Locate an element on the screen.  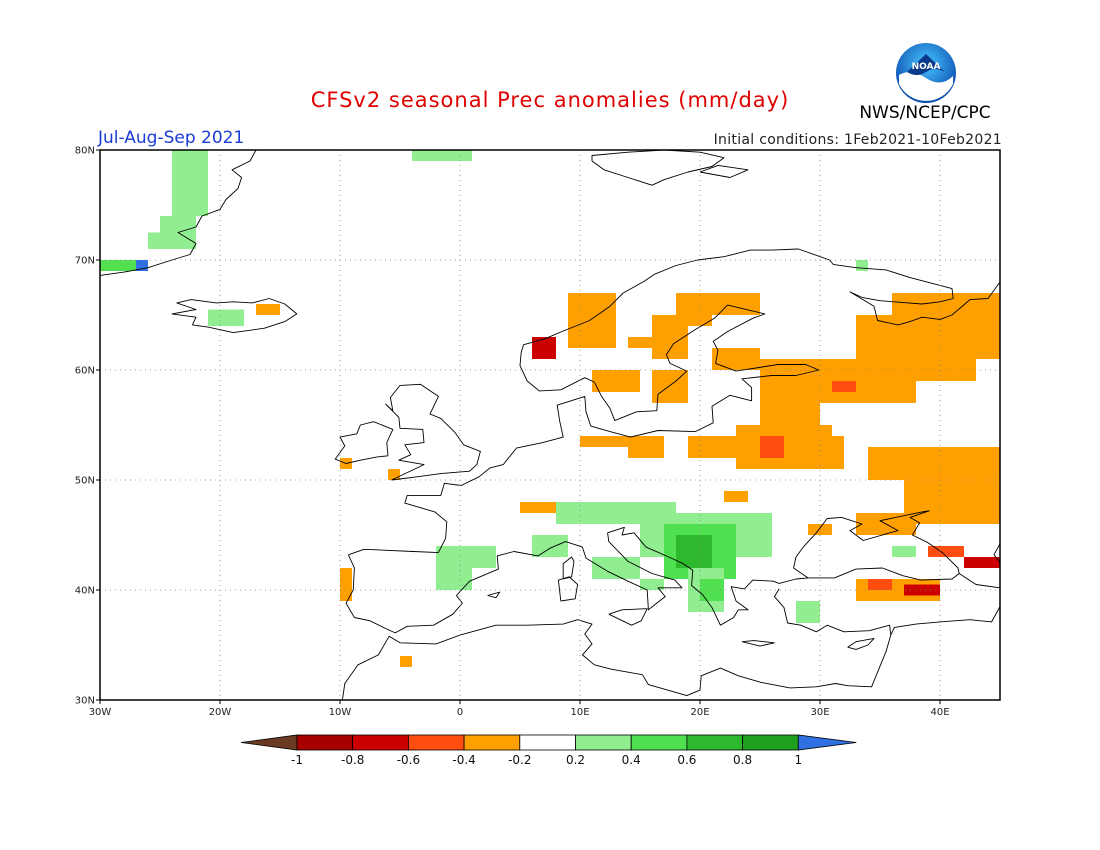
lat-tick-label: 80N is located at coordinates (85, 151).